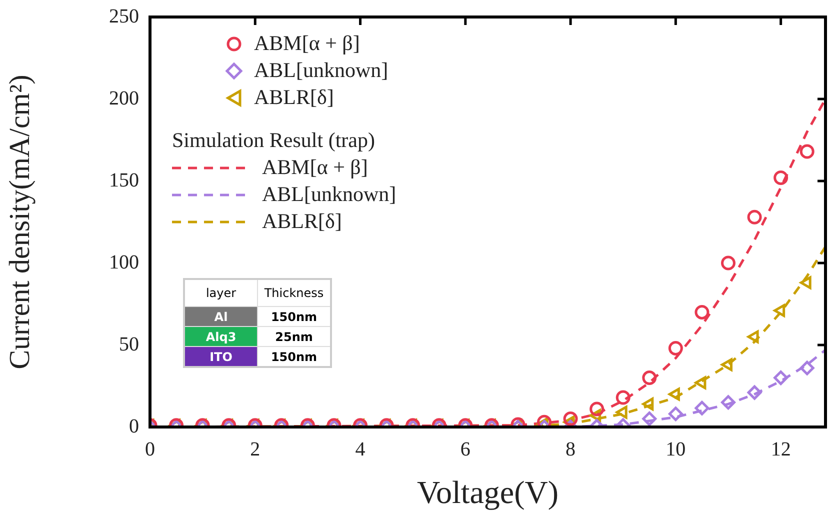 The width and height of the screenshot is (834, 518). Describe the element at coordinates (221, 336) in the screenshot. I see `color-swatch: Alq3` at that location.